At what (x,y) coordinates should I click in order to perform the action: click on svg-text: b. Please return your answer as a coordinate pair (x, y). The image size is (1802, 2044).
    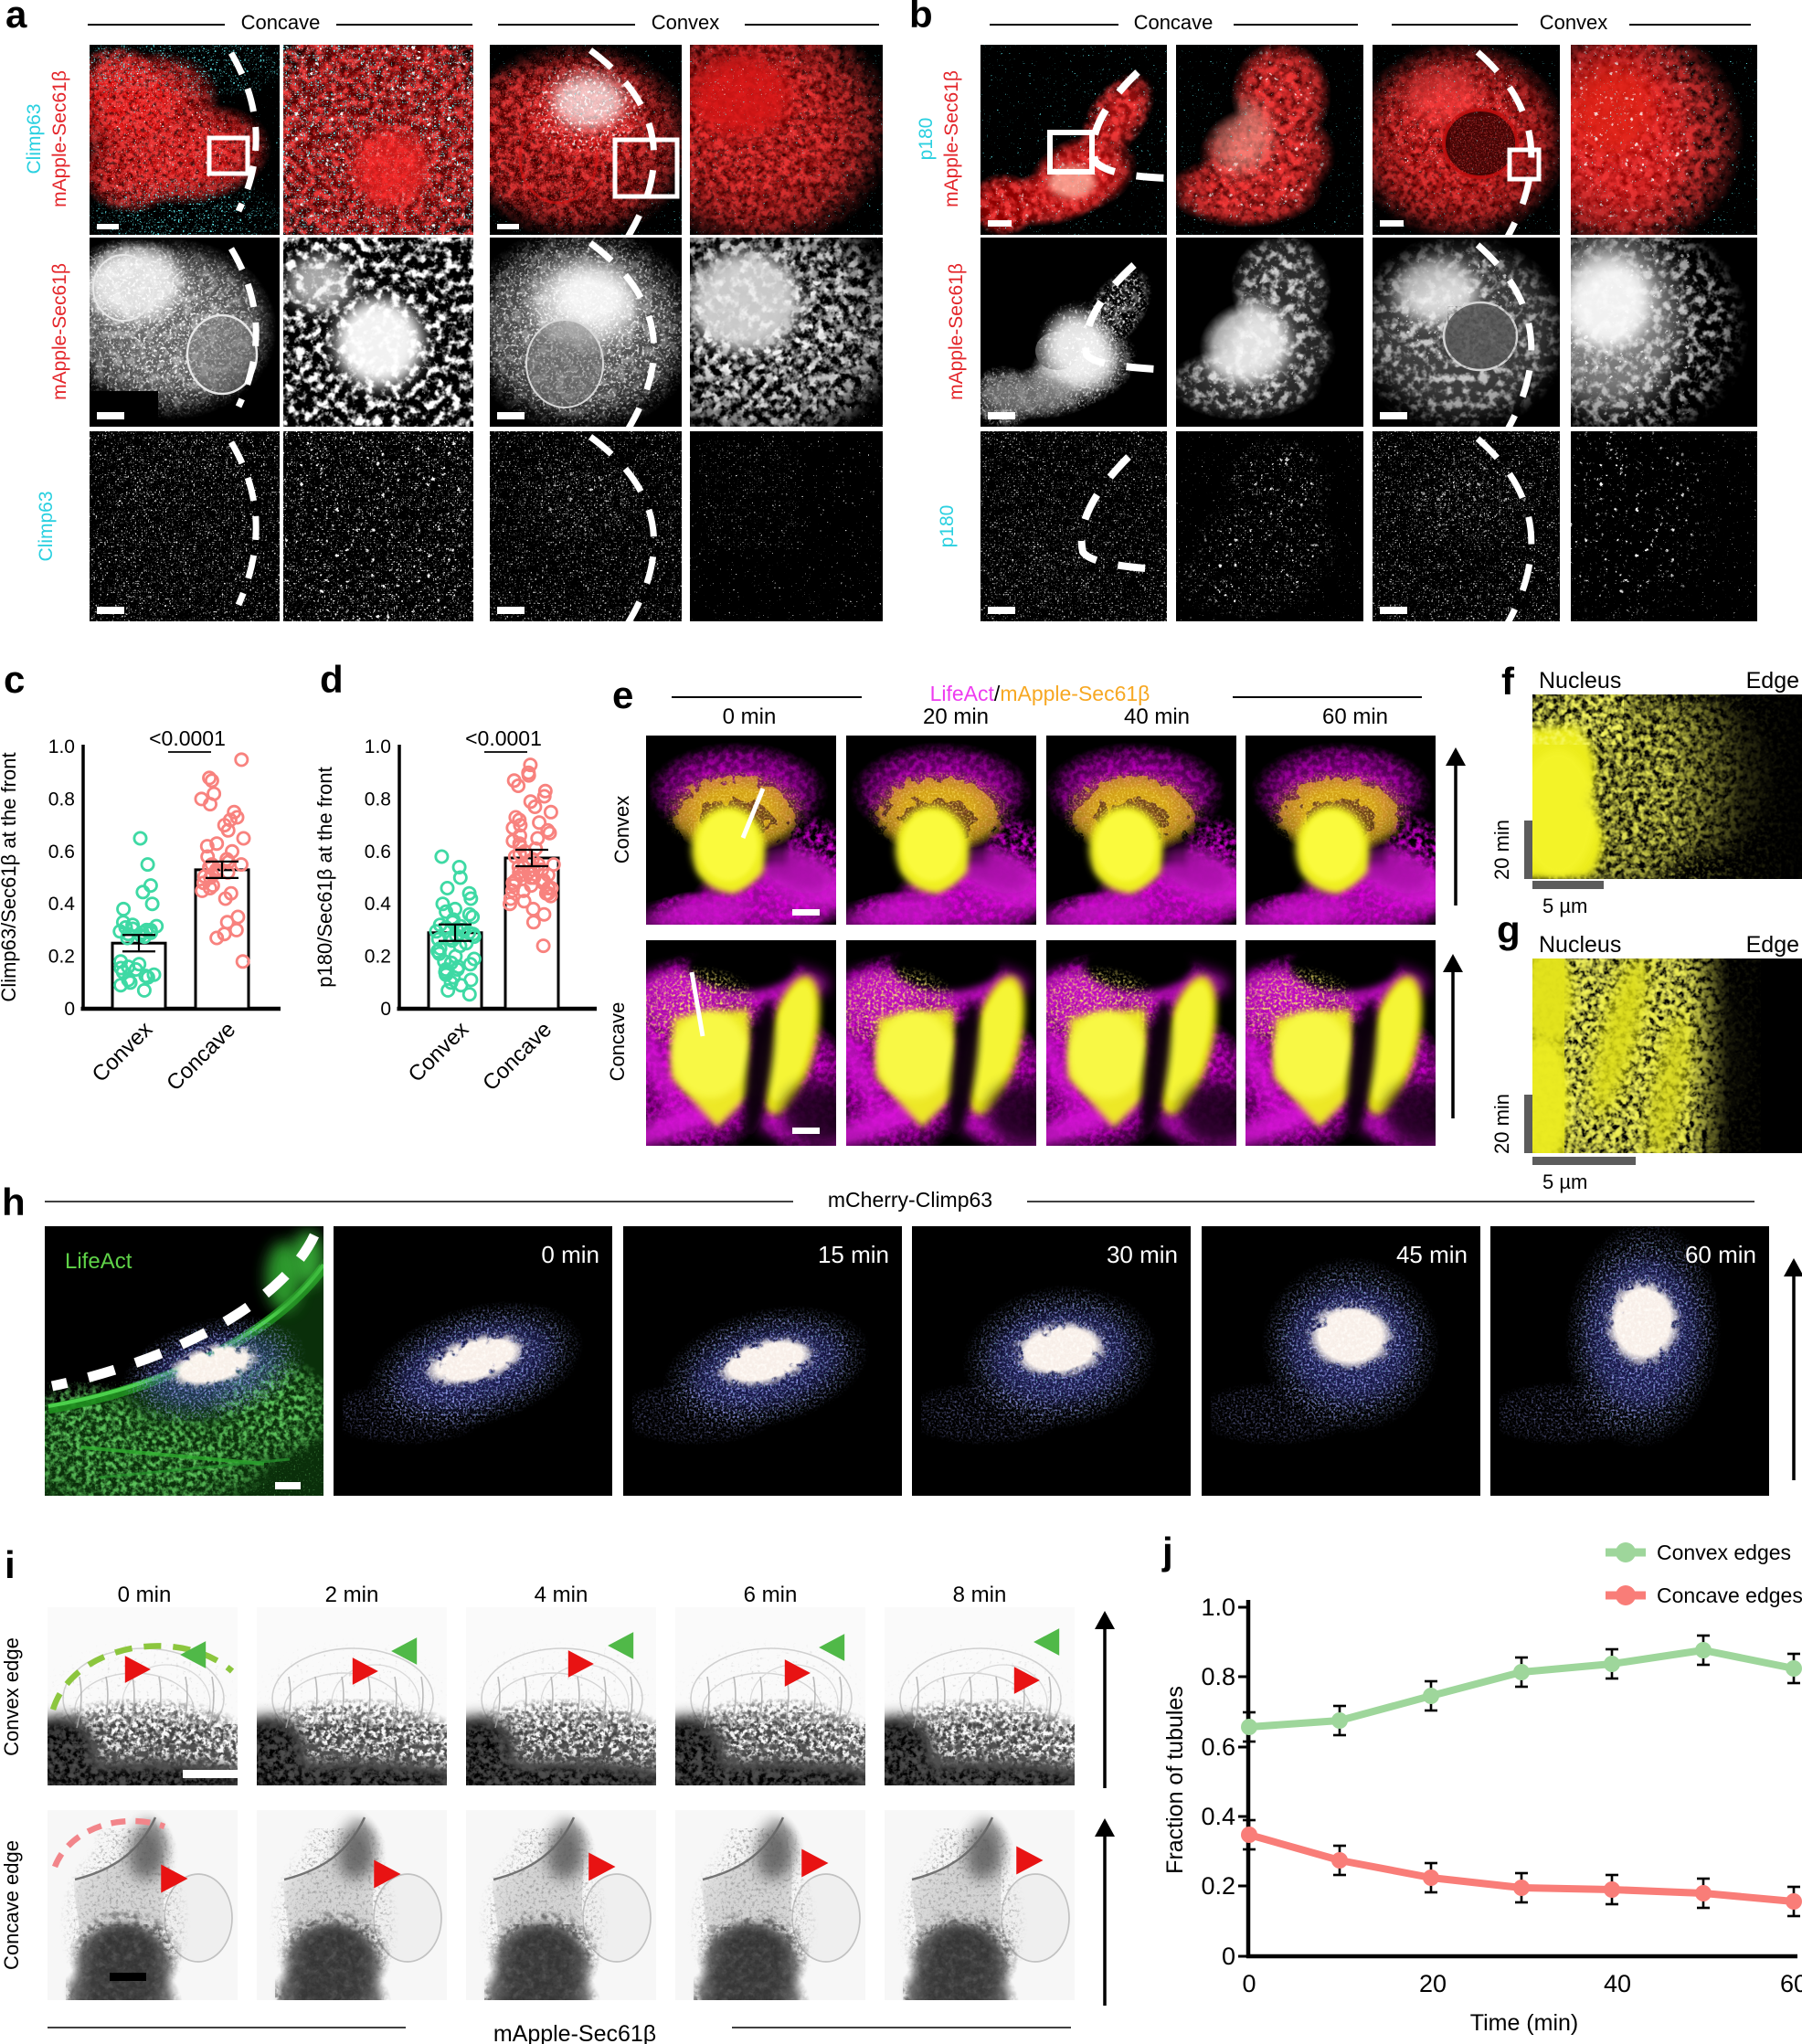
    Looking at the image, I should click on (921, 18).